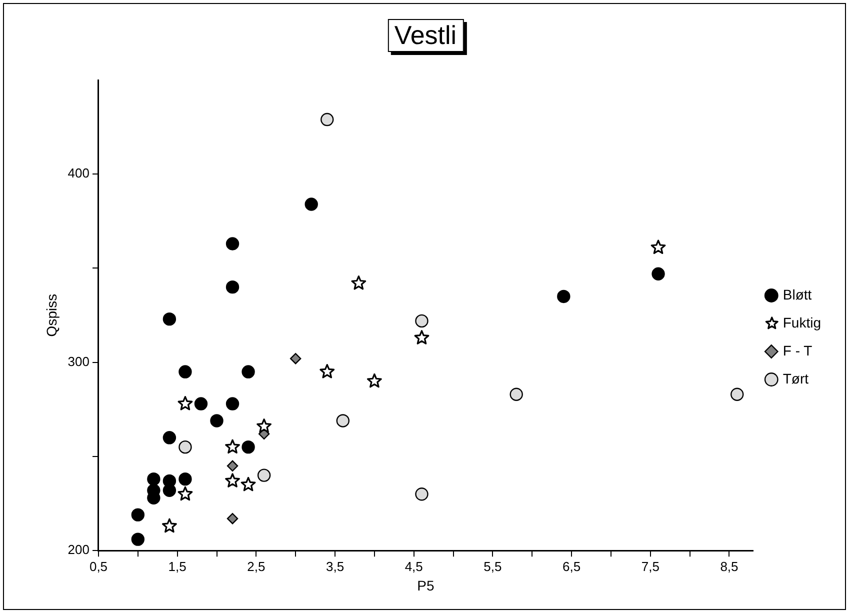 This screenshot has height=615, width=851. What do you see at coordinates (493, 566) in the screenshot?
I see `x-tick-label: 5,5` at bounding box center [493, 566].